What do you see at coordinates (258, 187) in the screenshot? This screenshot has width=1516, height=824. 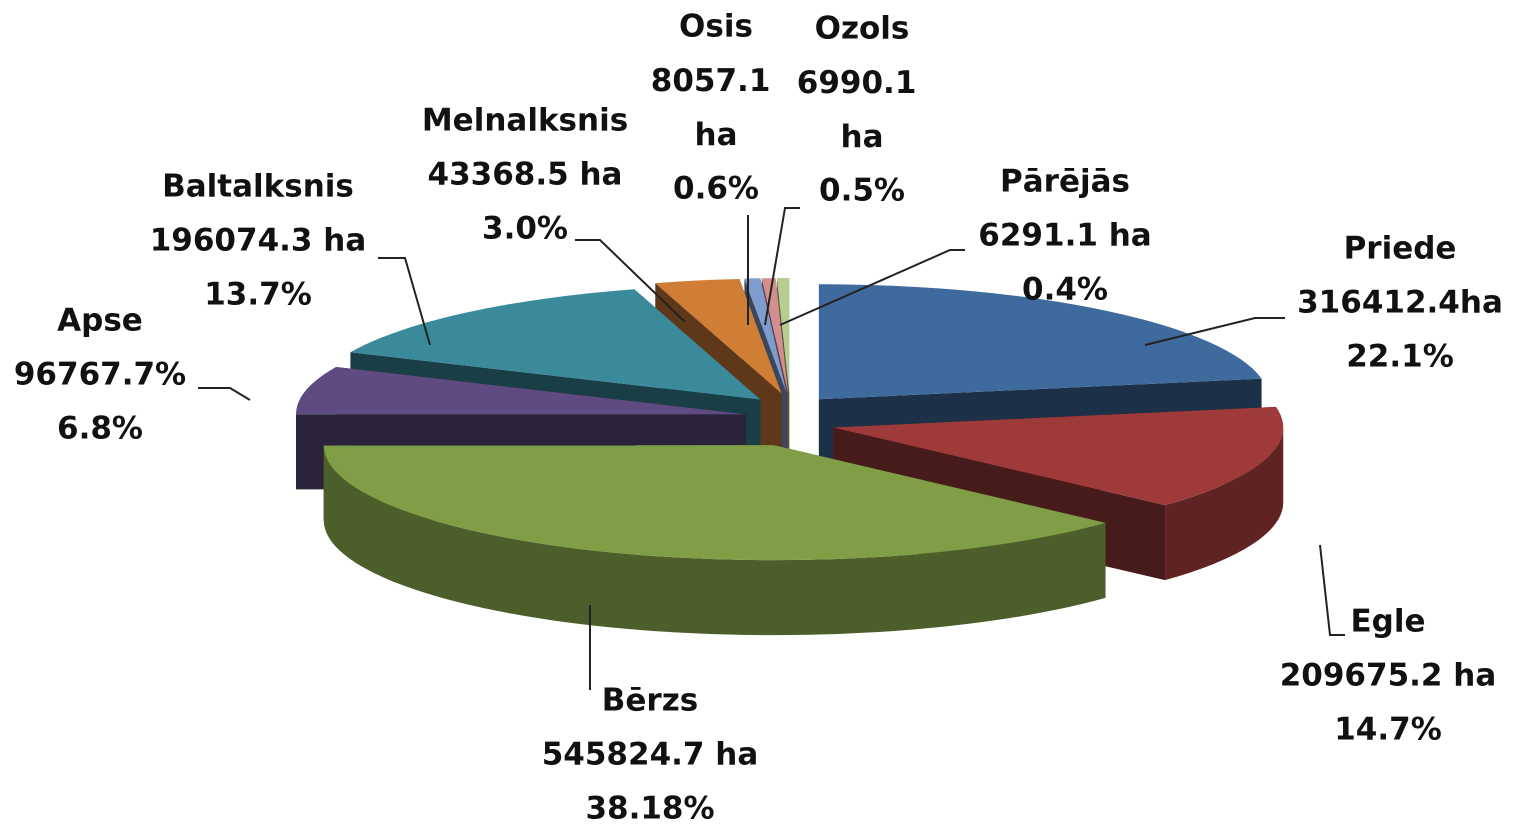 I see `category-label: Baltalksnis` at bounding box center [258, 187].